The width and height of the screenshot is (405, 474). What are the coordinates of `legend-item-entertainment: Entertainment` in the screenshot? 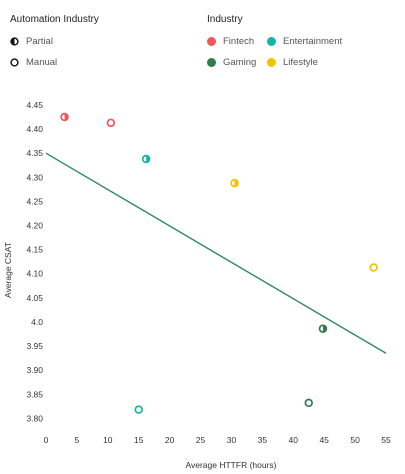 It's located at (304, 41).